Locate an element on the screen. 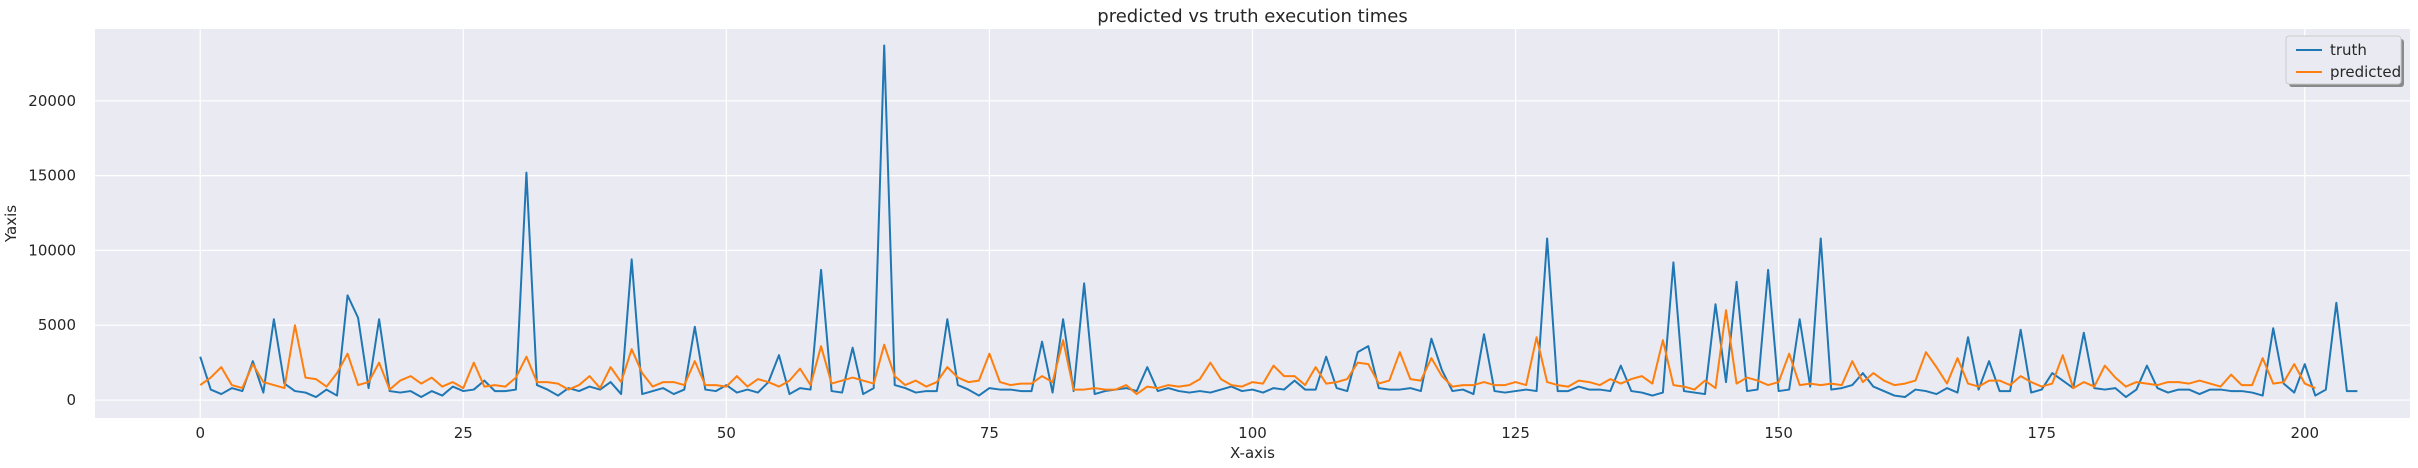  x-axis-label: X-axis is located at coordinates (1252, 453).